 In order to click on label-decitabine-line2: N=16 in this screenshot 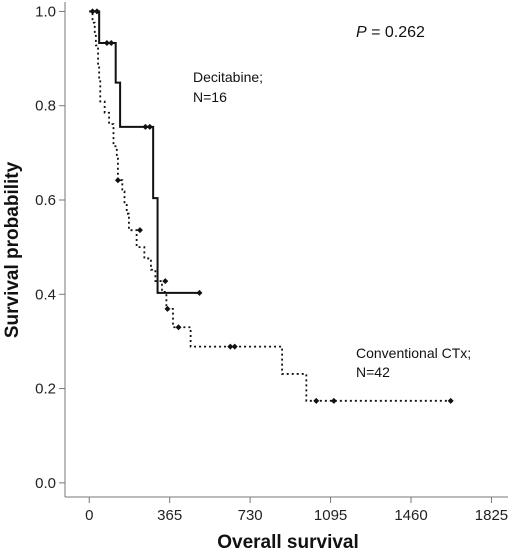, I will do `click(210, 97)`.